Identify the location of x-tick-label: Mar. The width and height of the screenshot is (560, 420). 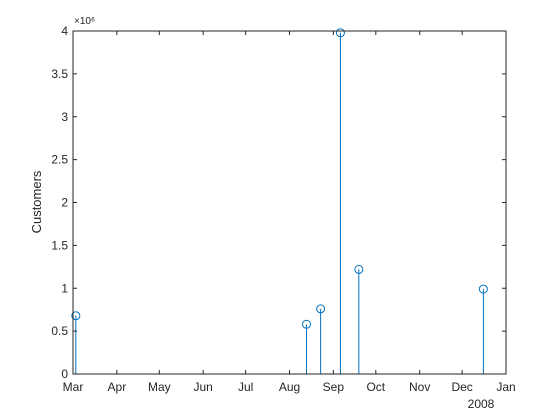
(73, 387).